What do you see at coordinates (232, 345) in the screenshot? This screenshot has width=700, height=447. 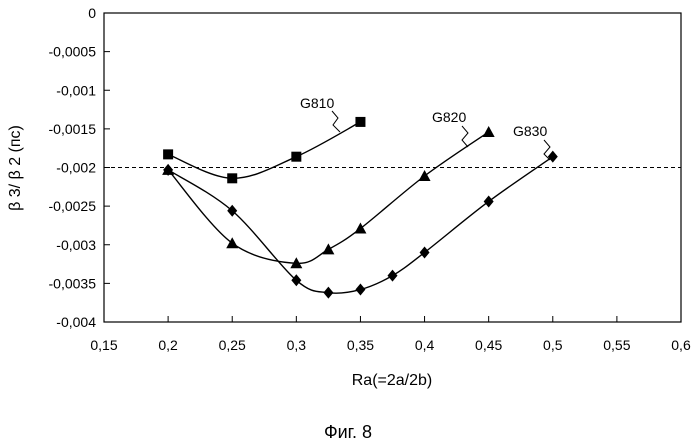 I see `x-tick-label: 0,25` at bounding box center [232, 345].